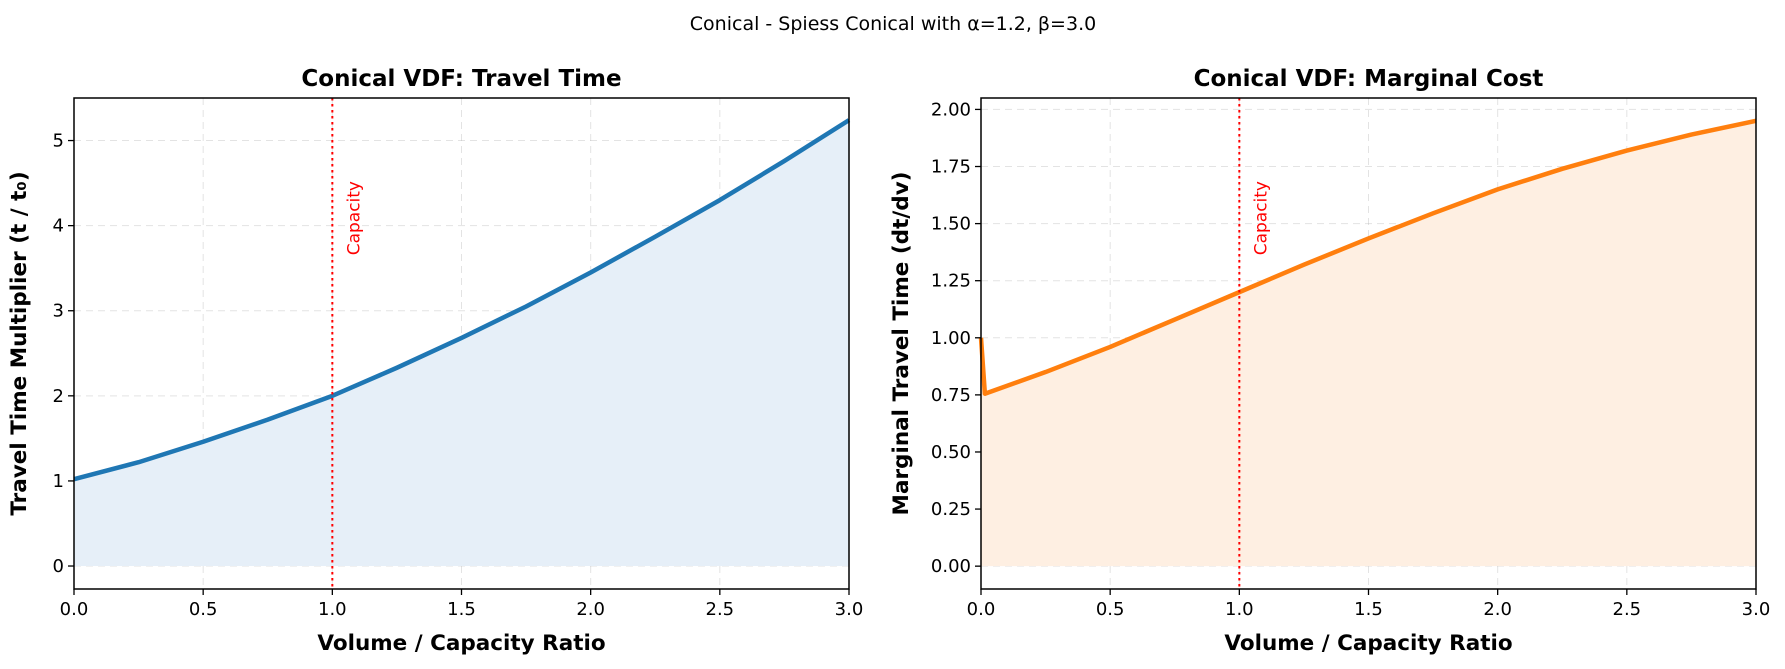 The height and width of the screenshot is (669, 1785). What do you see at coordinates (720, 609) in the screenshot?
I see `travel-time-xtick-label-5: 2.5` at bounding box center [720, 609].